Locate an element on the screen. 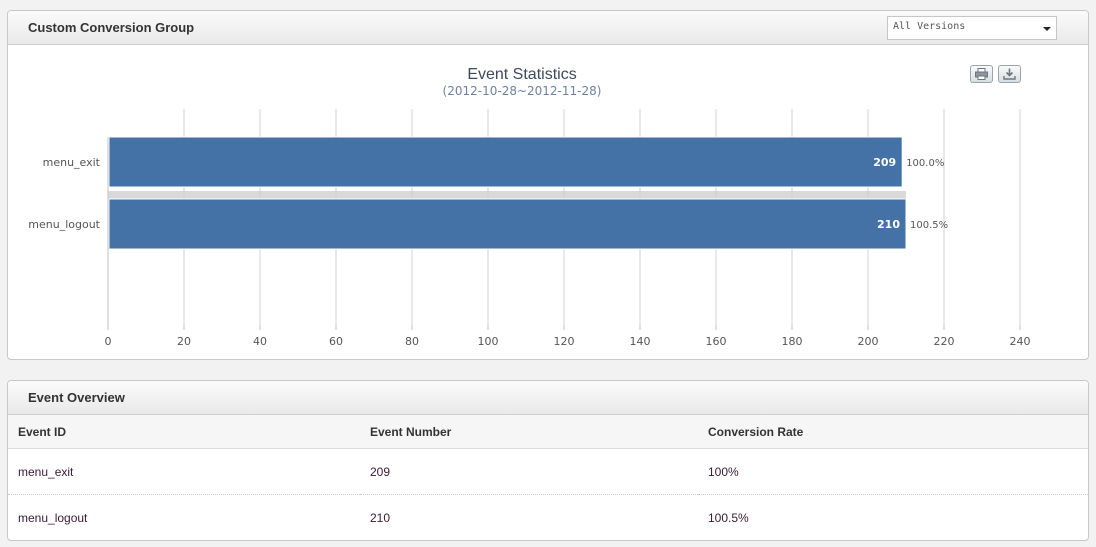  column-header-event-id: Event ID is located at coordinates (184, 432).